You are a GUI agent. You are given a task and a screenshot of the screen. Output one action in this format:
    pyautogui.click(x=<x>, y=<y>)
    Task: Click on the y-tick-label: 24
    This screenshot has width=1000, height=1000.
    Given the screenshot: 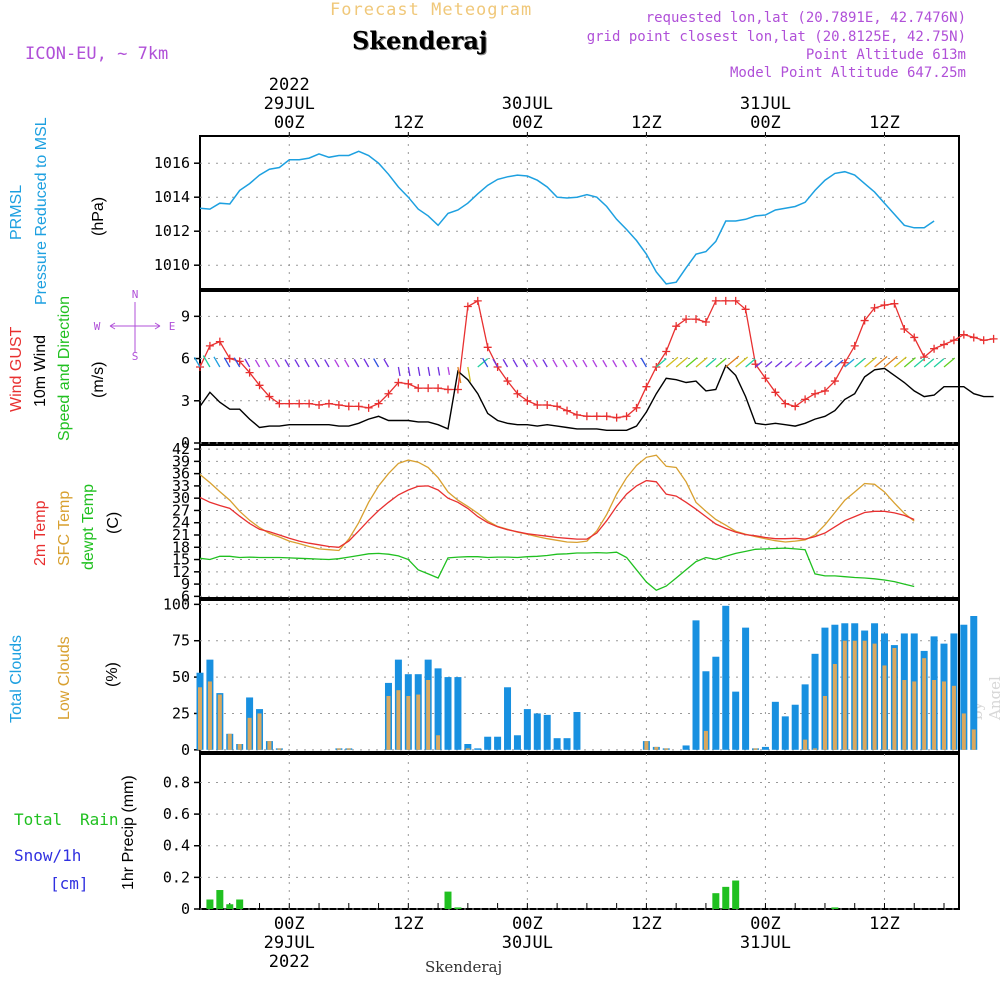 What is the action you would take?
    pyautogui.click(x=181, y=523)
    